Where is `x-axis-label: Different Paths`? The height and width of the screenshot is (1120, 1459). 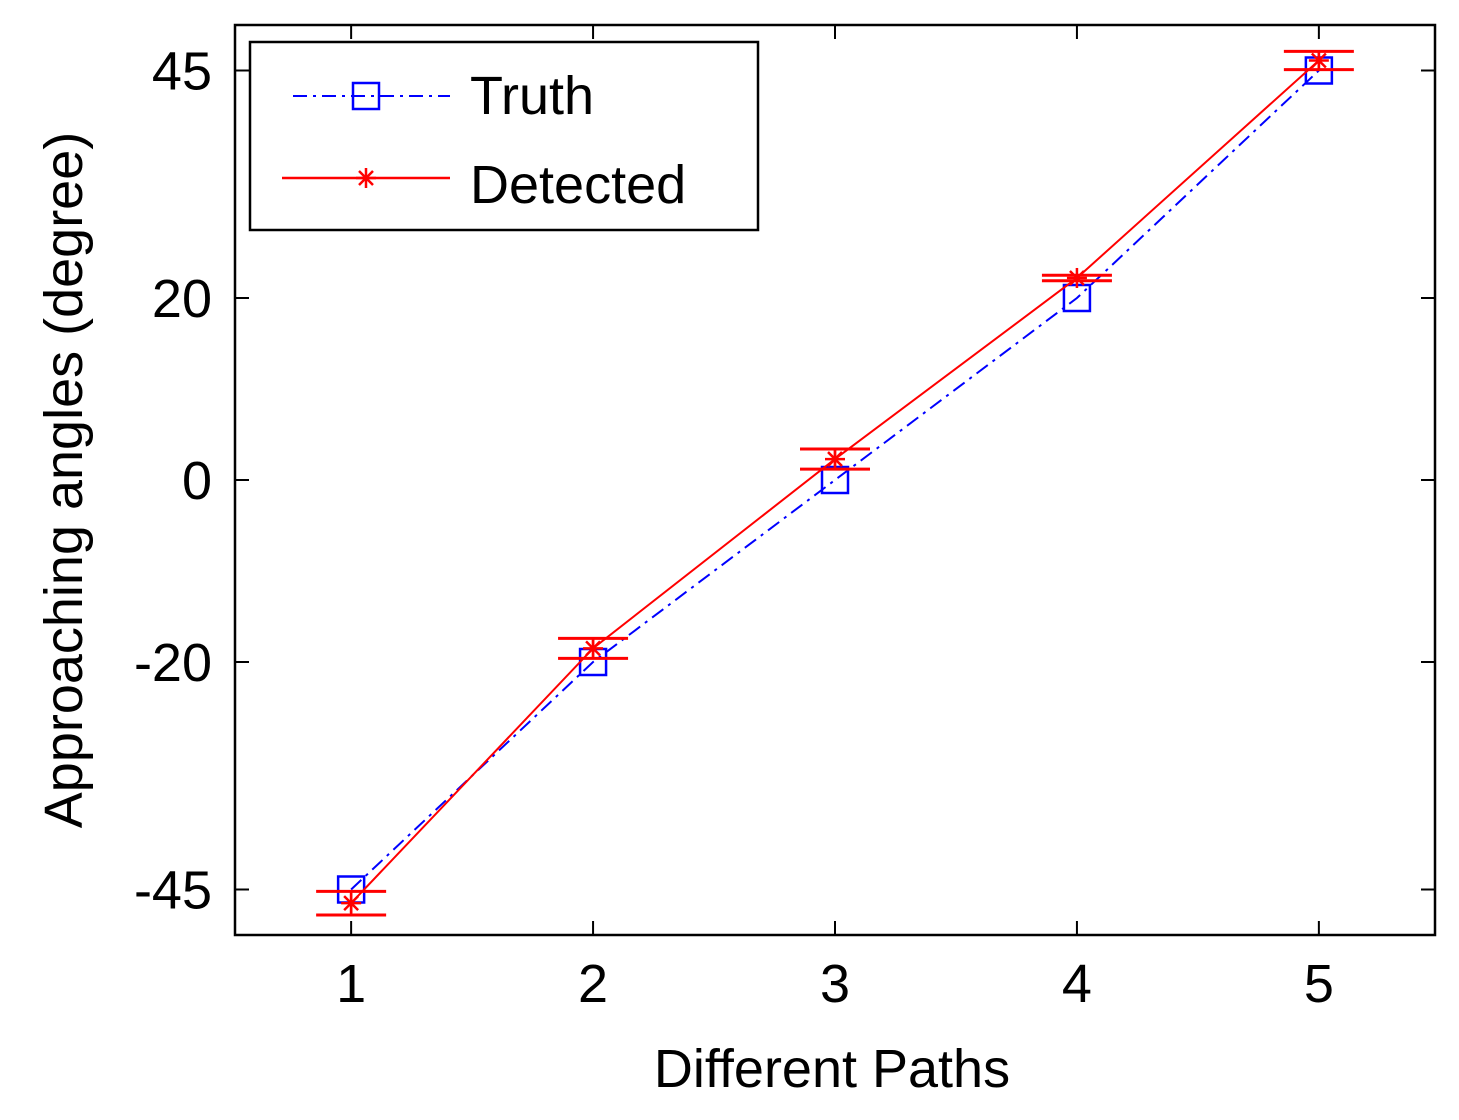 x-axis-label: Different Paths is located at coordinates (832, 1069).